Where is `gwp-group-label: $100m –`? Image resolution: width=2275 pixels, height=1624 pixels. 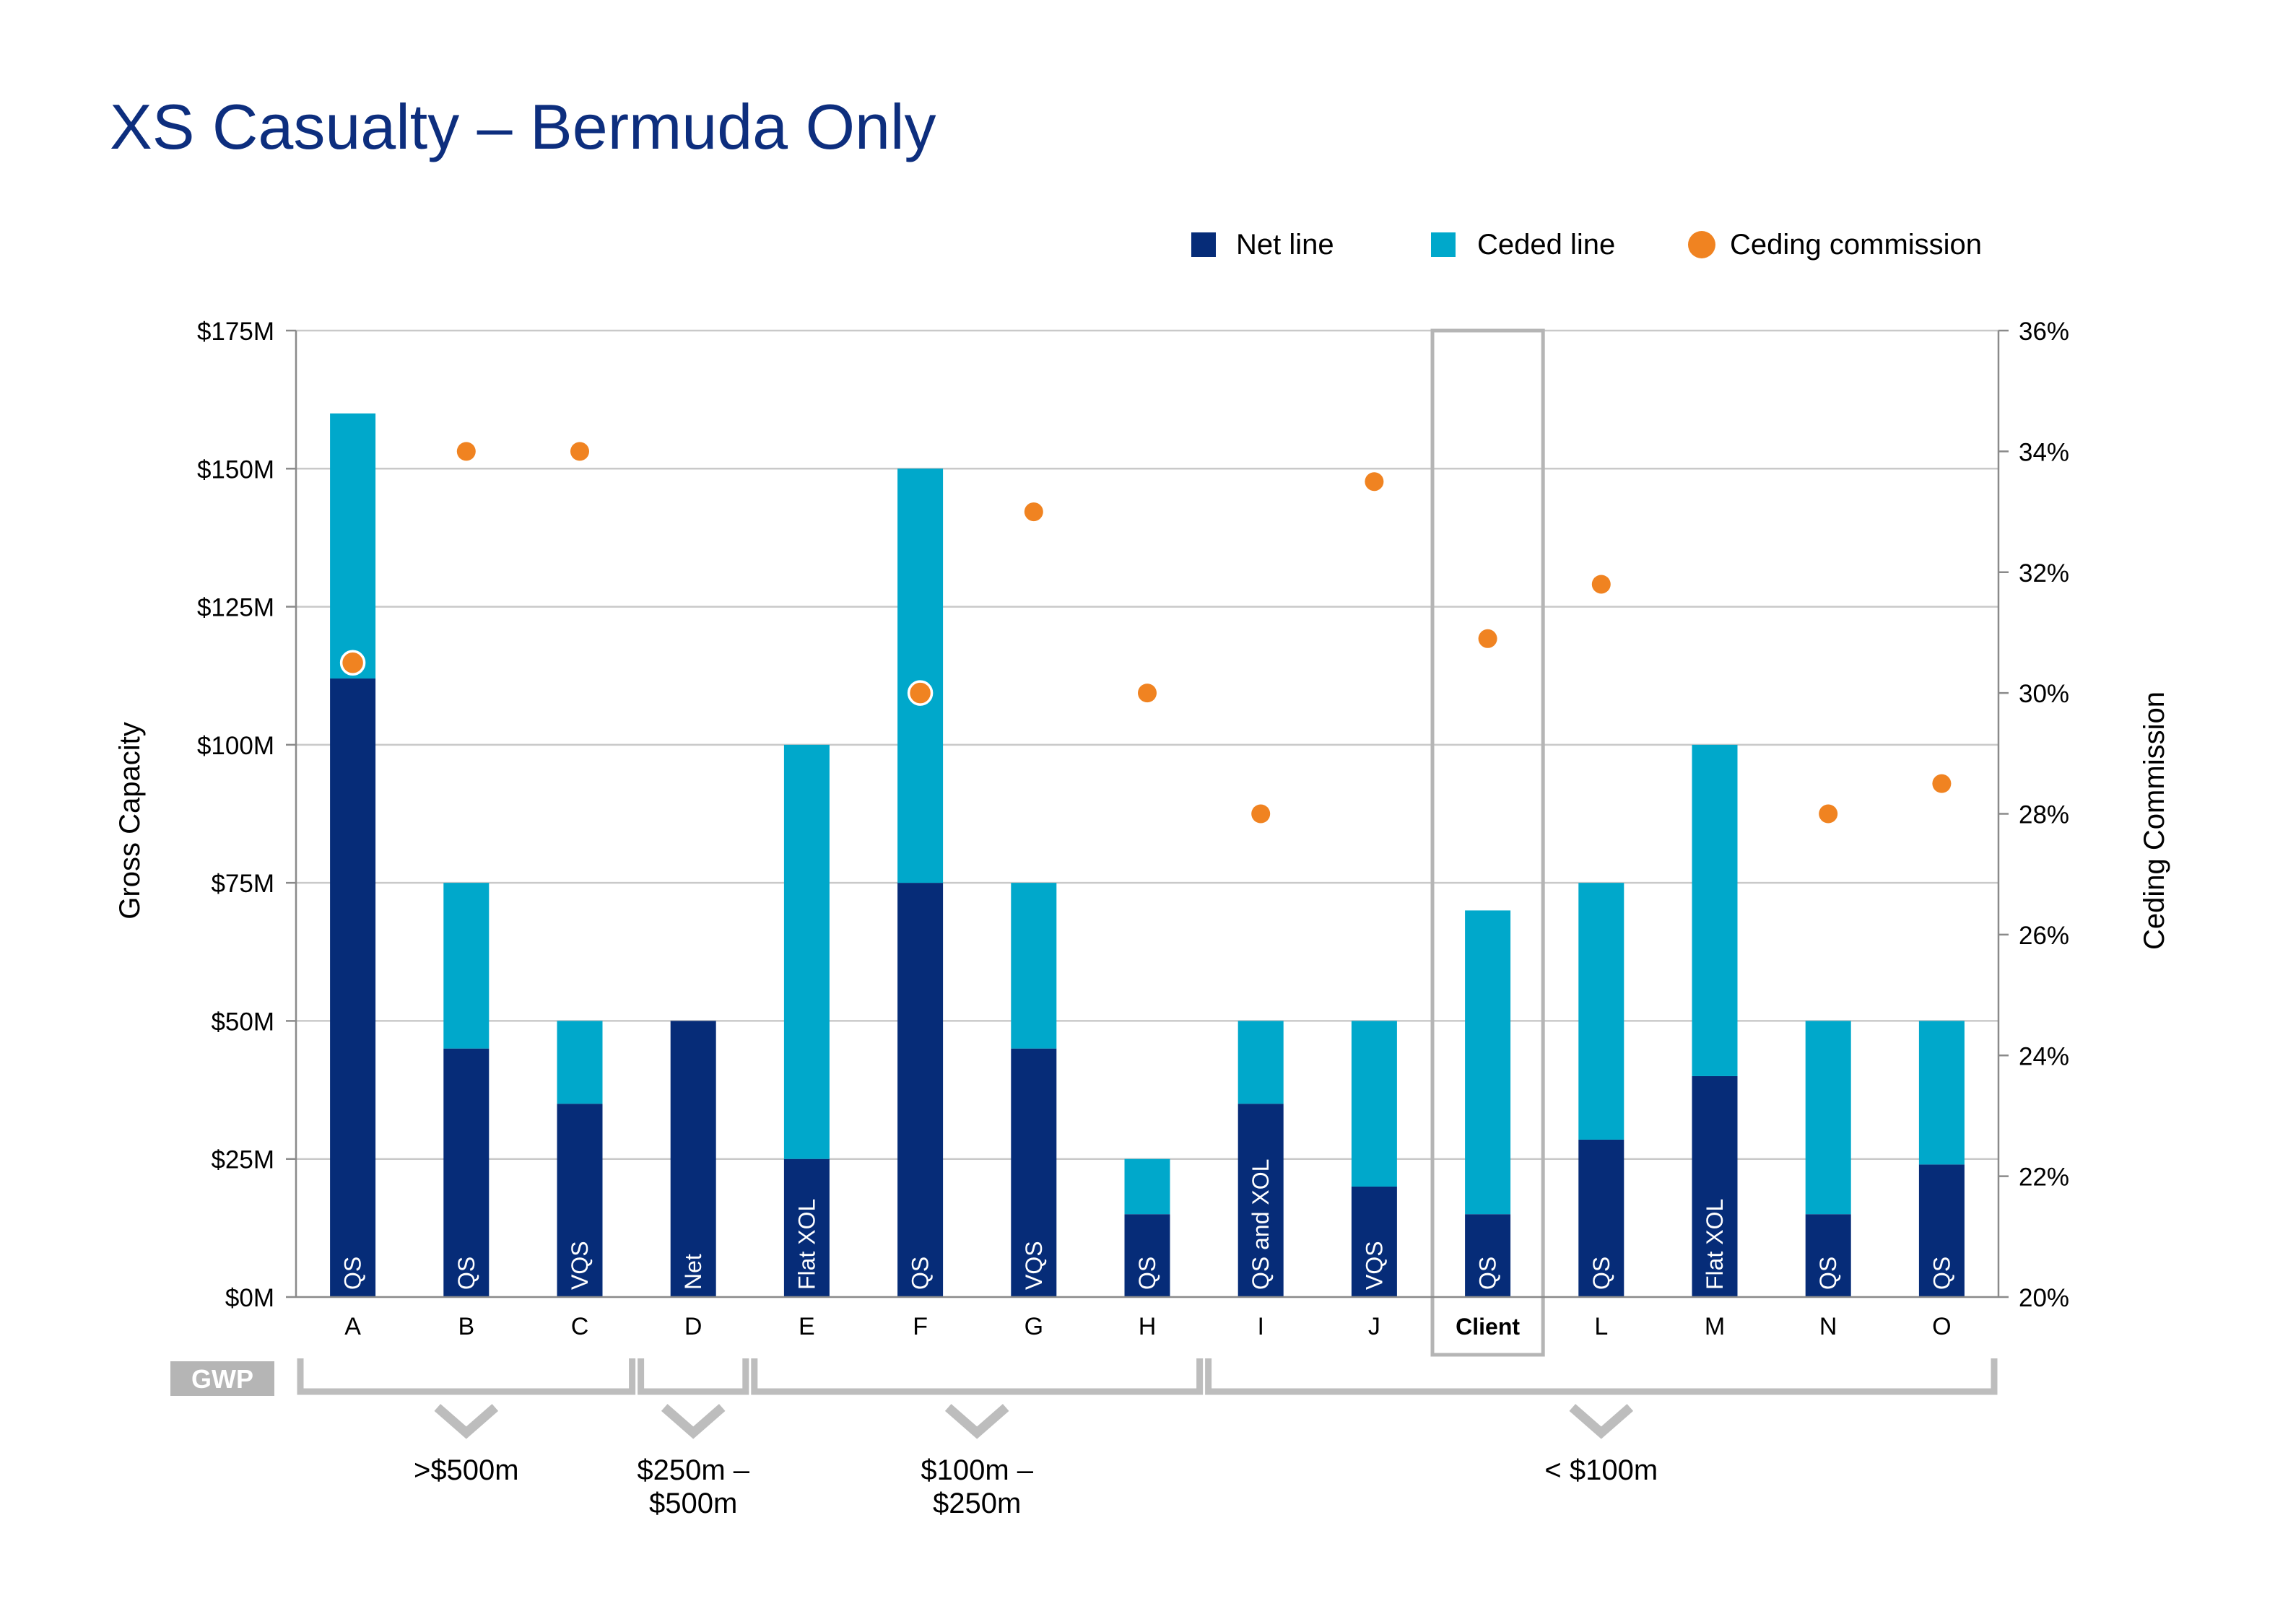
gwp-group-label: $100m – is located at coordinates (977, 1470).